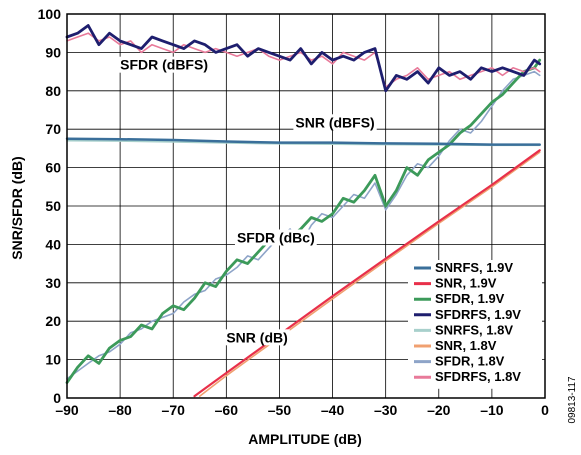 Image resolution: width=581 pixels, height=455 pixels. What do you see at coordinates (53, 52) in the screenshot?
I see `y-tick-label: 90` at bounding box center [53, 52].